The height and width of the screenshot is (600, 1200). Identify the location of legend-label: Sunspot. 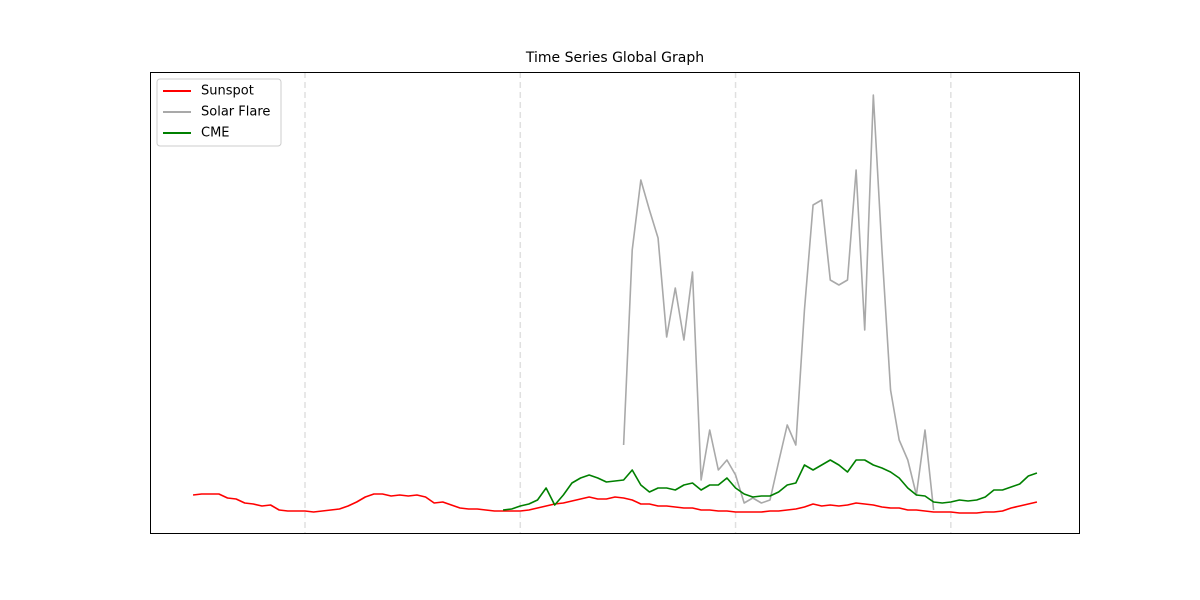
(227, 91).